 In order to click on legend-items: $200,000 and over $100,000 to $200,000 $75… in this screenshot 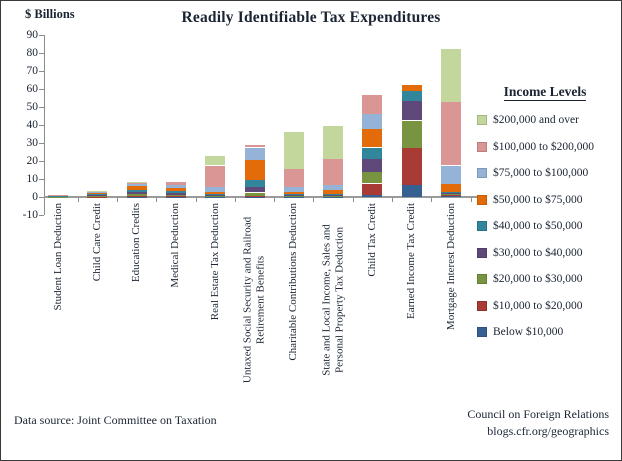, I will do `click(545, 231)`.